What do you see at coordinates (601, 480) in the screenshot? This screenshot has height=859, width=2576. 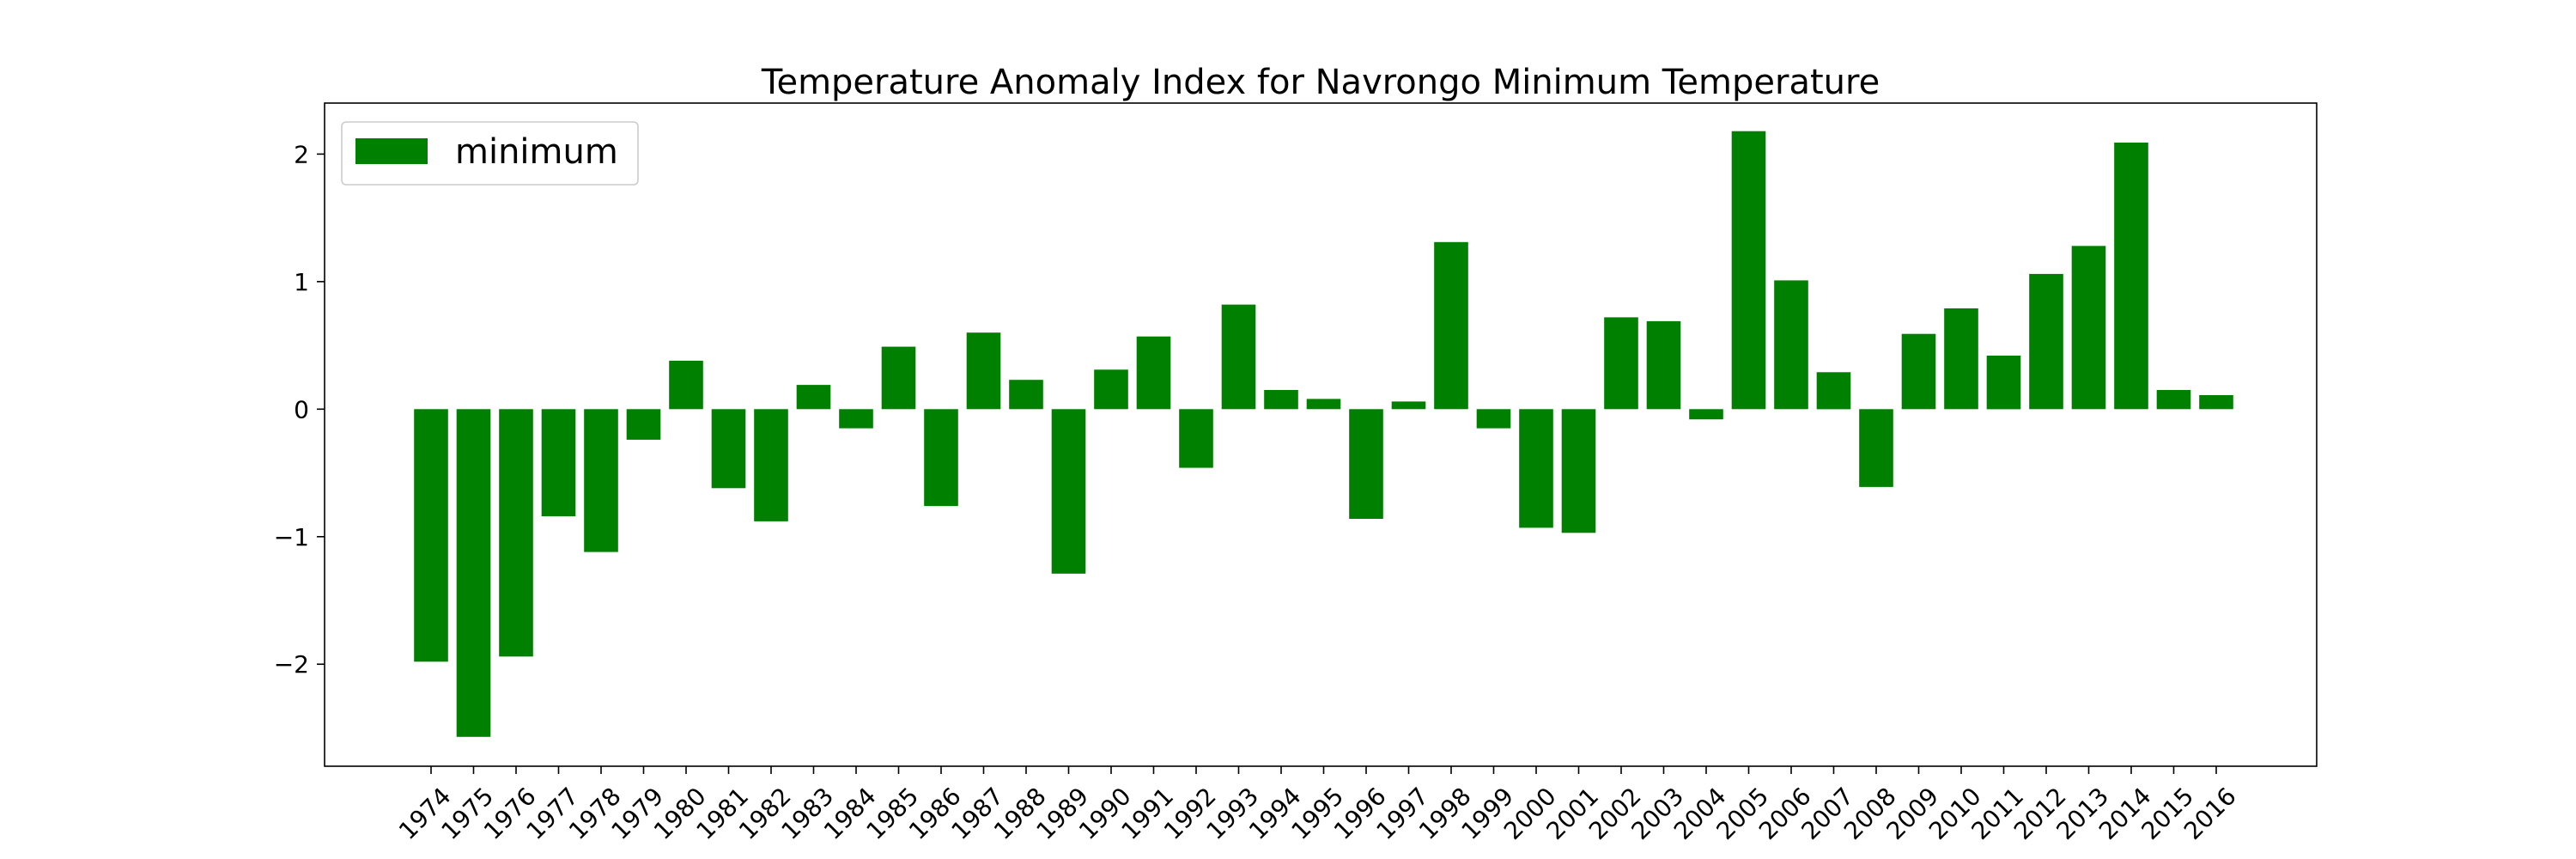 I see `bar-1978` at bounding box center [601, 480].